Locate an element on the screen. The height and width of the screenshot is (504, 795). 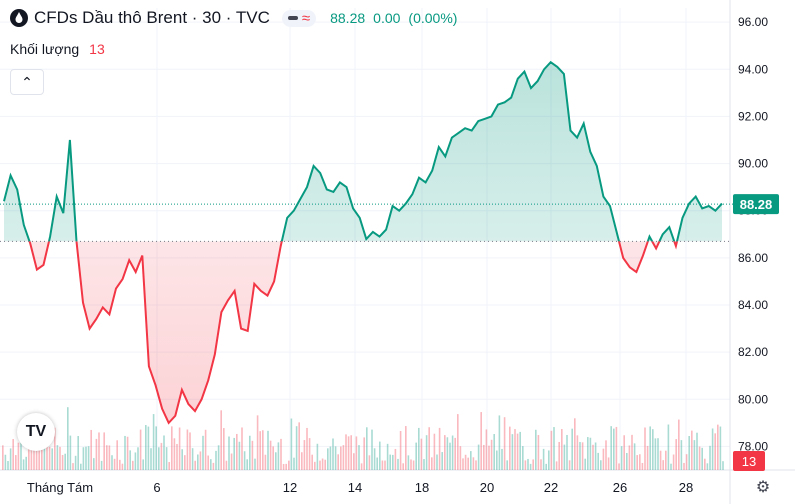
droplet-icon is located at coordinates (19, 18).